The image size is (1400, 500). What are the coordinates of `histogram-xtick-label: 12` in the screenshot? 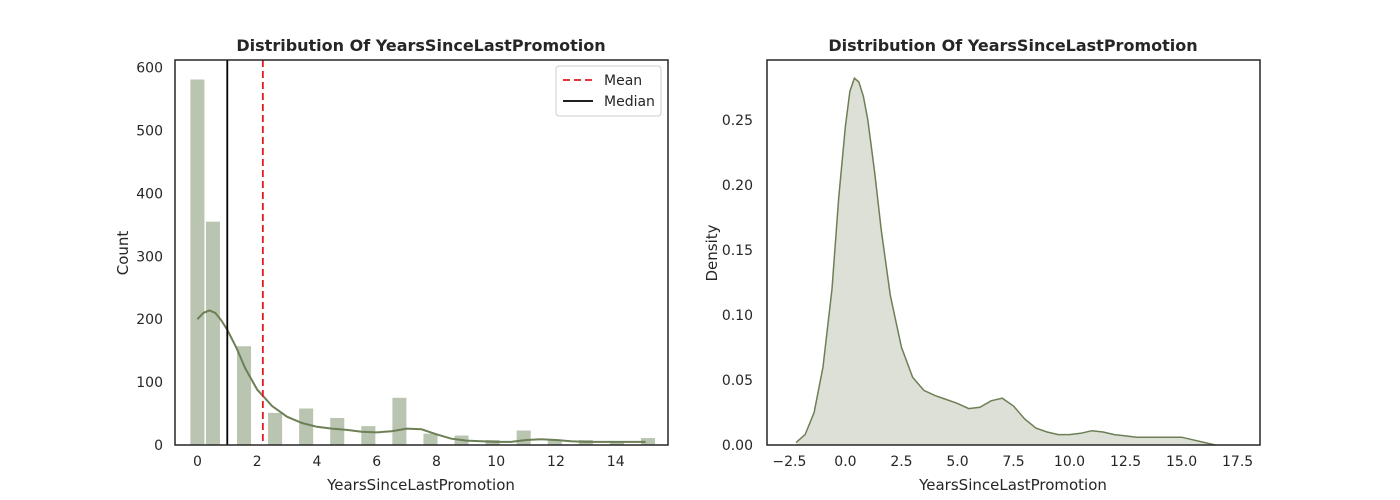 It's located at (556, 462).